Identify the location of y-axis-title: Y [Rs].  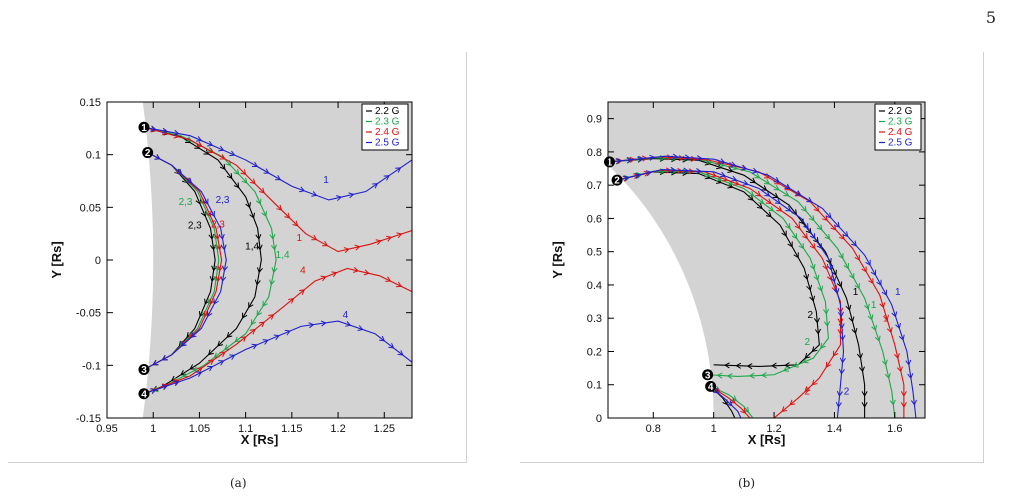
(557, 259).